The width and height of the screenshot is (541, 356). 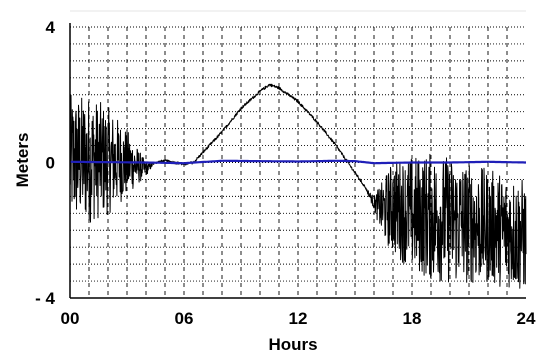 What do you see at coordinates (51, 27) in the screenshot?
I see `y-tick-label: 4` at bounding box center [51, 27].